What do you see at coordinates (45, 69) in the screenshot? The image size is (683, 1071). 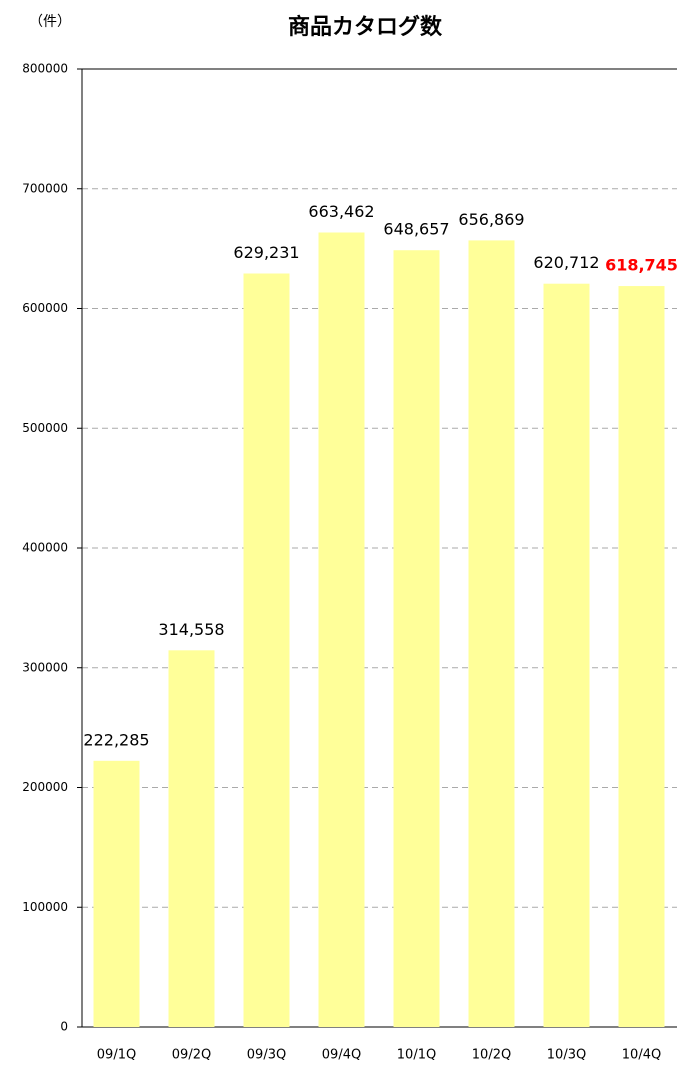 I see `y-tick-label: 800000` at bounding box center [45, 69].